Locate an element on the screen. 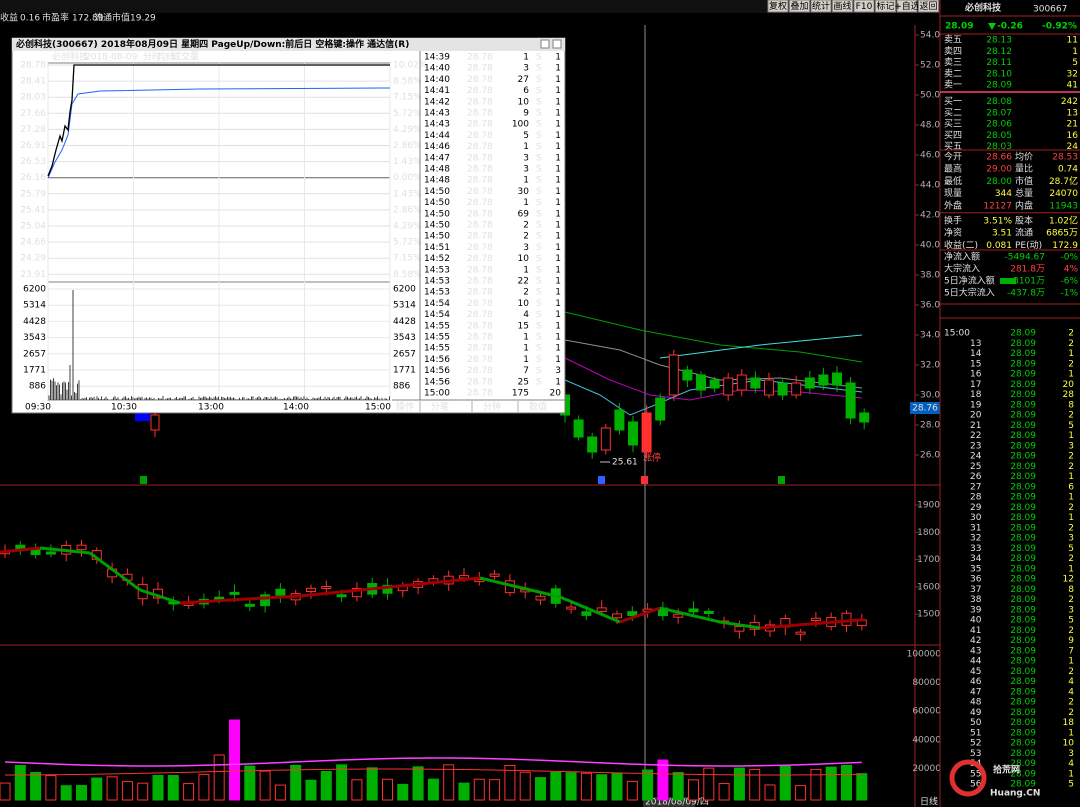 The width and height of the screenshot is (1080, 807). toolbar-label: 返回 is located at coordinates (928, 6).